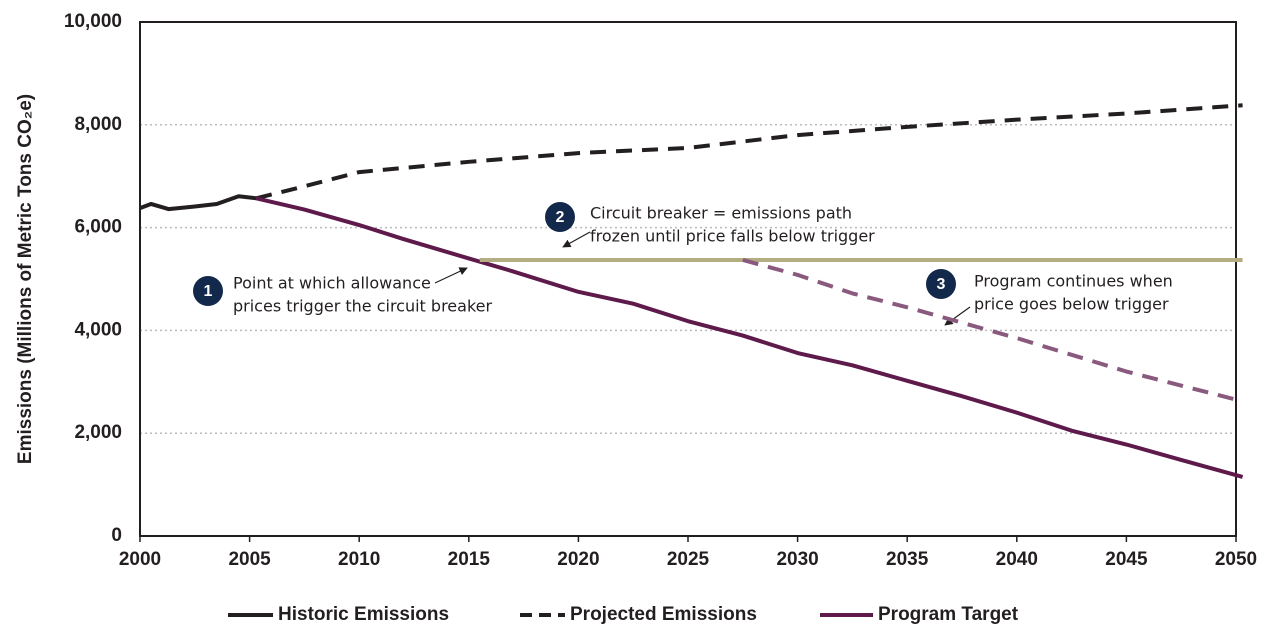 This screenshot has height=630, width=1266. What do you see at coordinates (578, 559) in the screenshot?
I see `x-tick-label: 2020` at bounding box center [578, 559].